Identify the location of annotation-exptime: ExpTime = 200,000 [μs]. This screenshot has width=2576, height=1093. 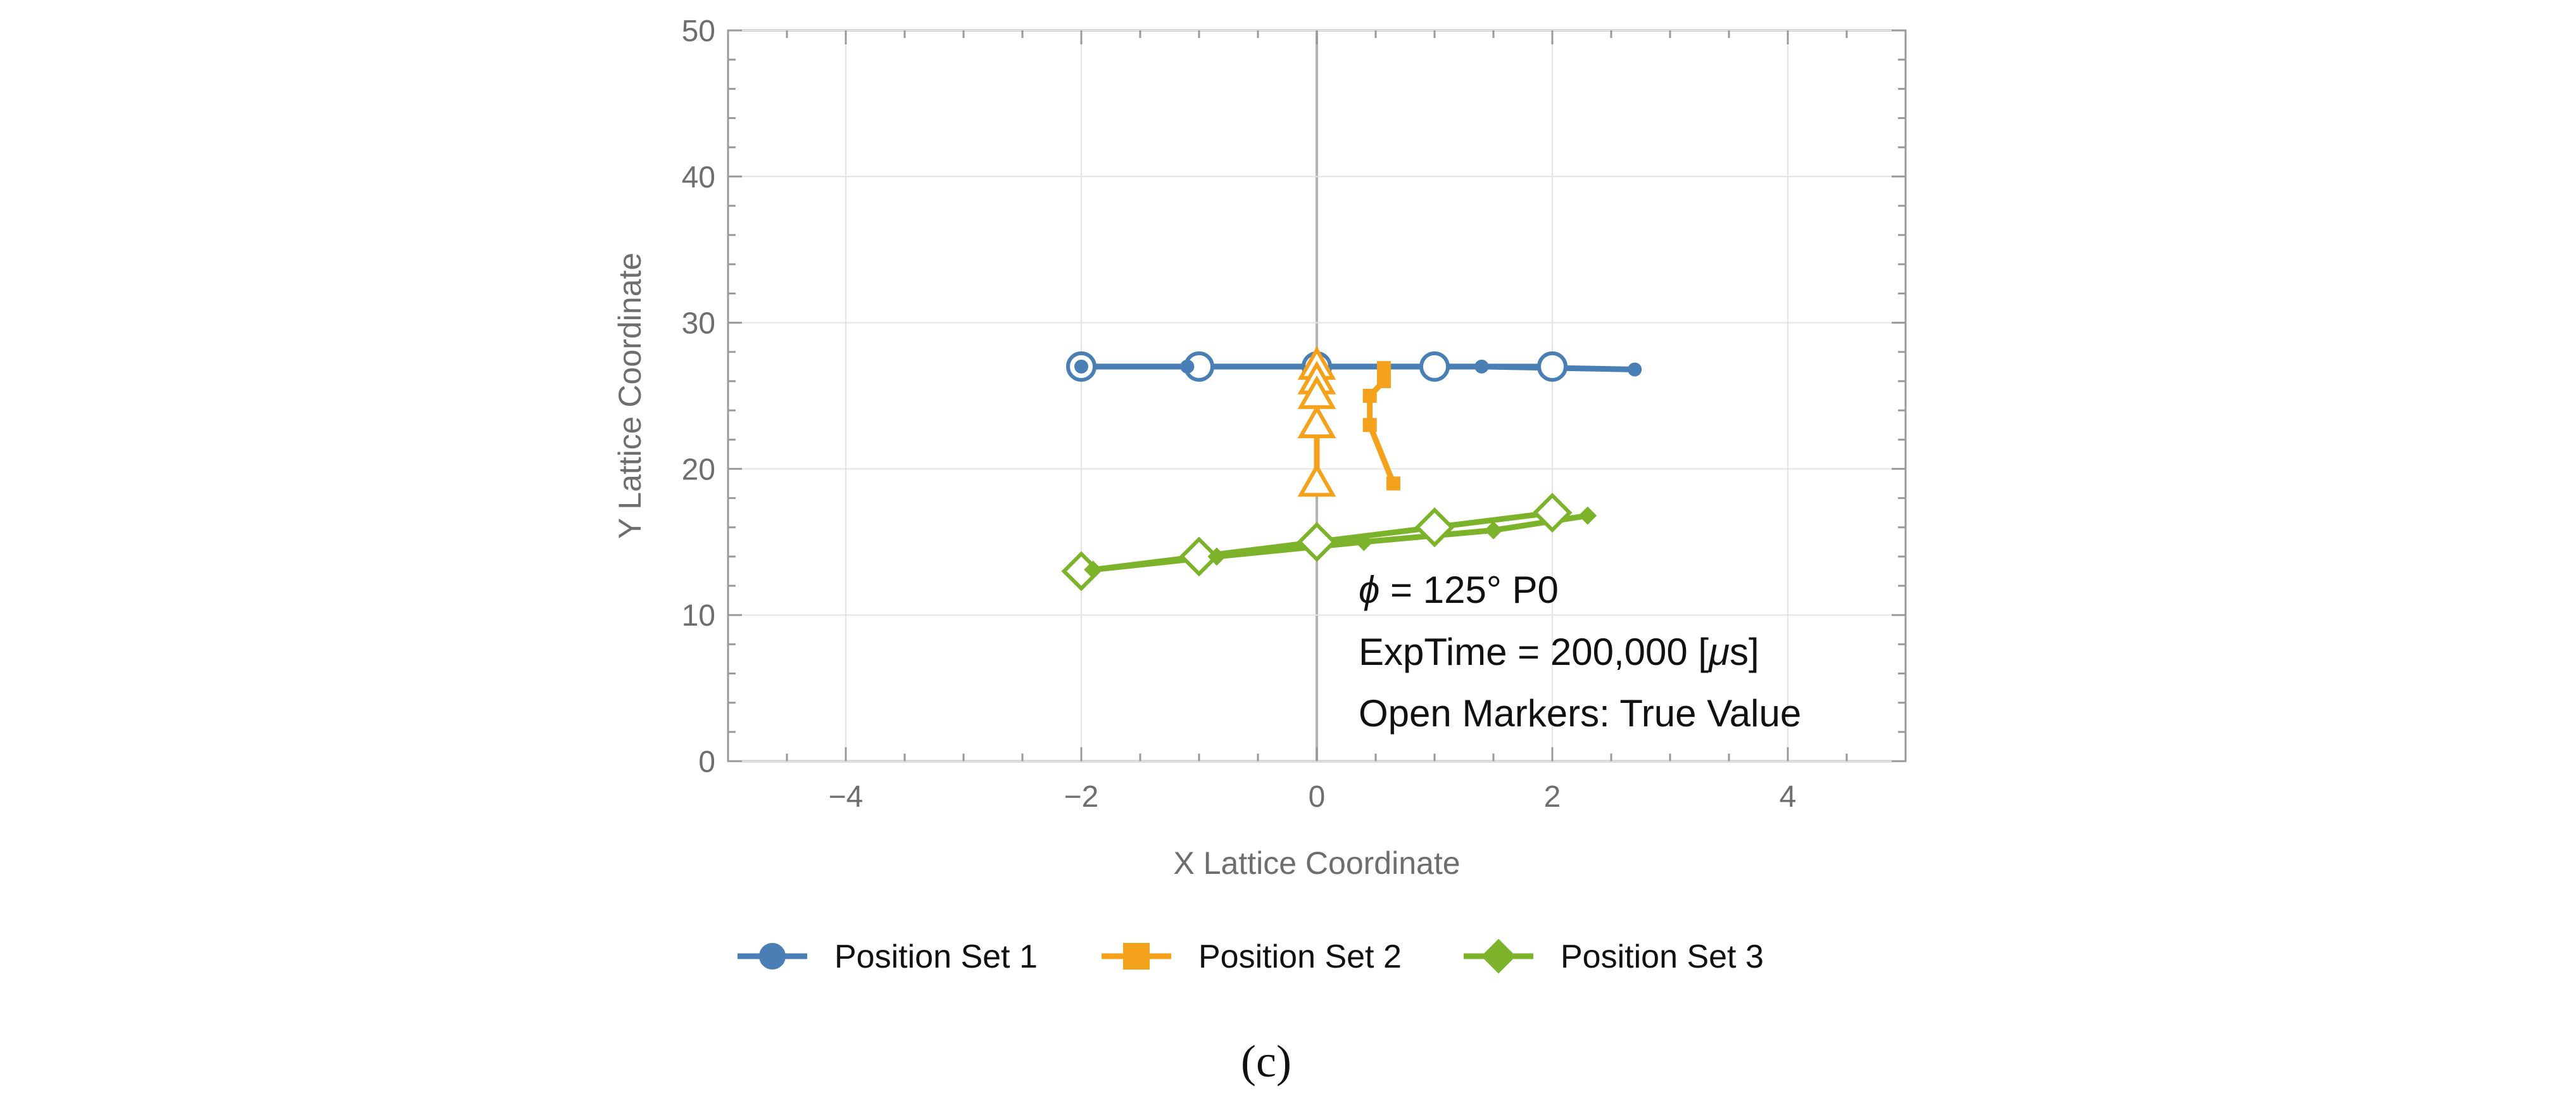
(1559, 652).